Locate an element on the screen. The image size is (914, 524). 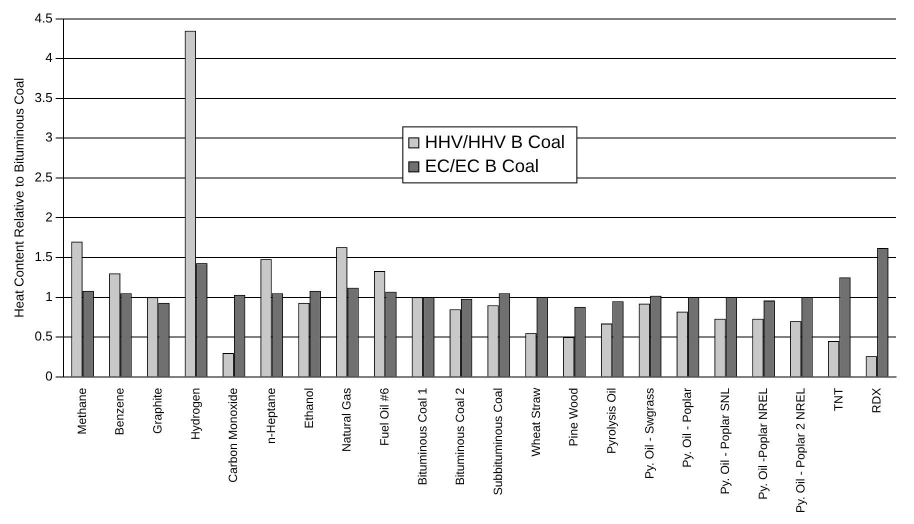
x-tick-label: Py. Oil - Poplar 2 NREL is located at coordinates (801, 451).